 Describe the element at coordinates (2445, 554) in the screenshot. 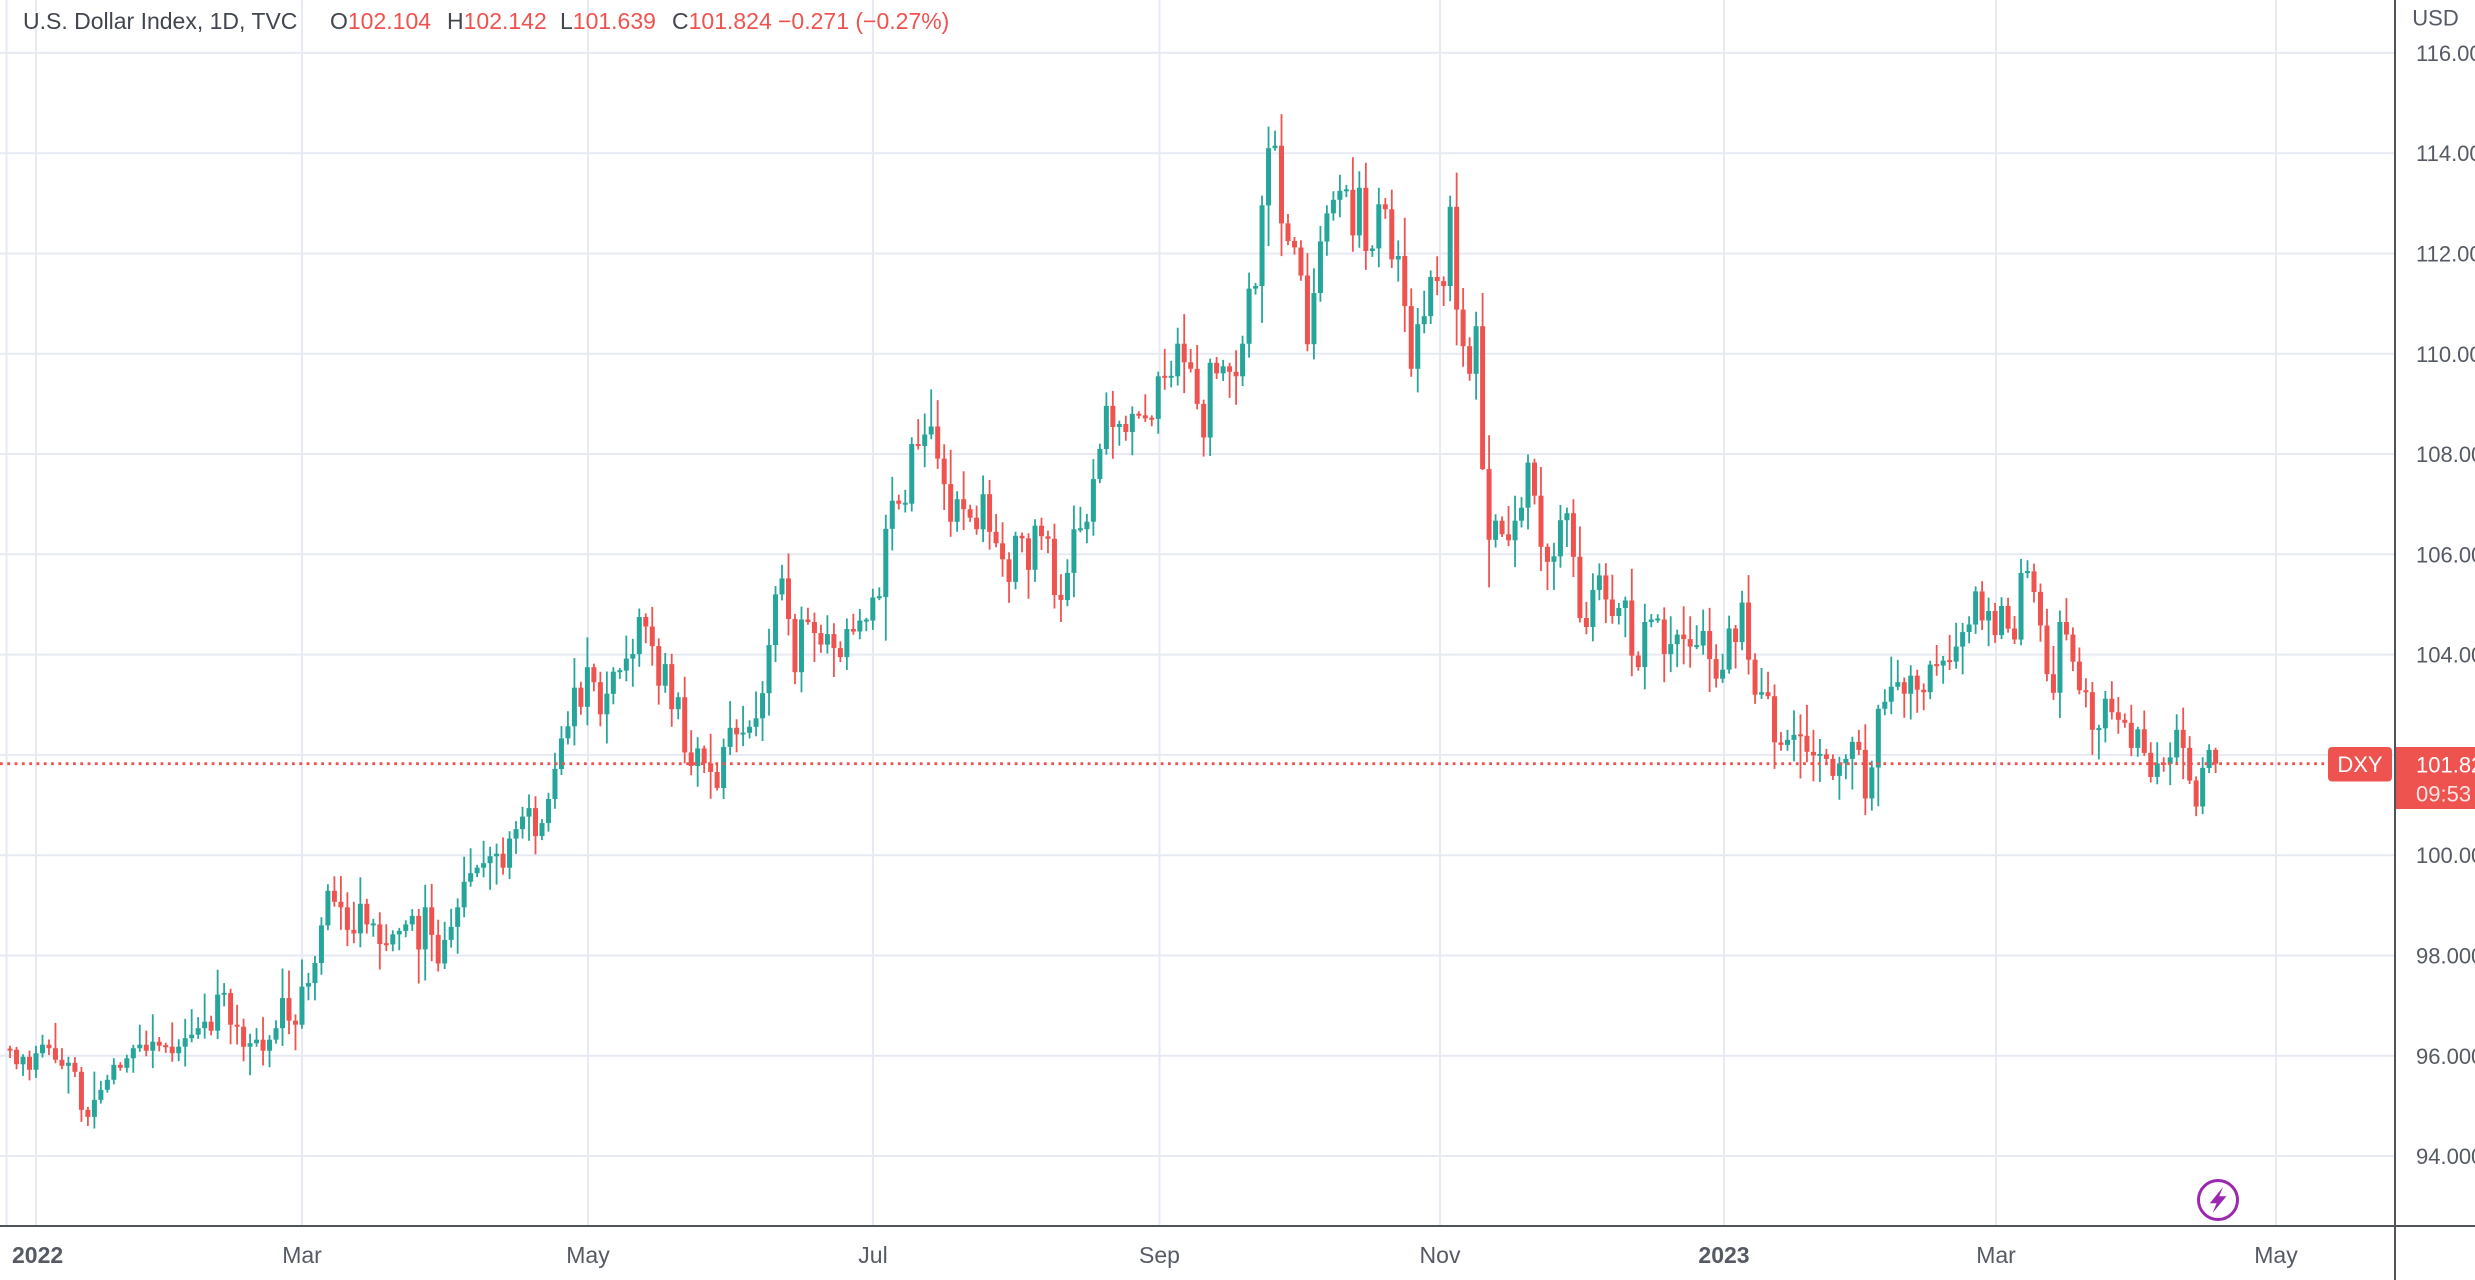

I see `svg-text: 106.00` at that location.